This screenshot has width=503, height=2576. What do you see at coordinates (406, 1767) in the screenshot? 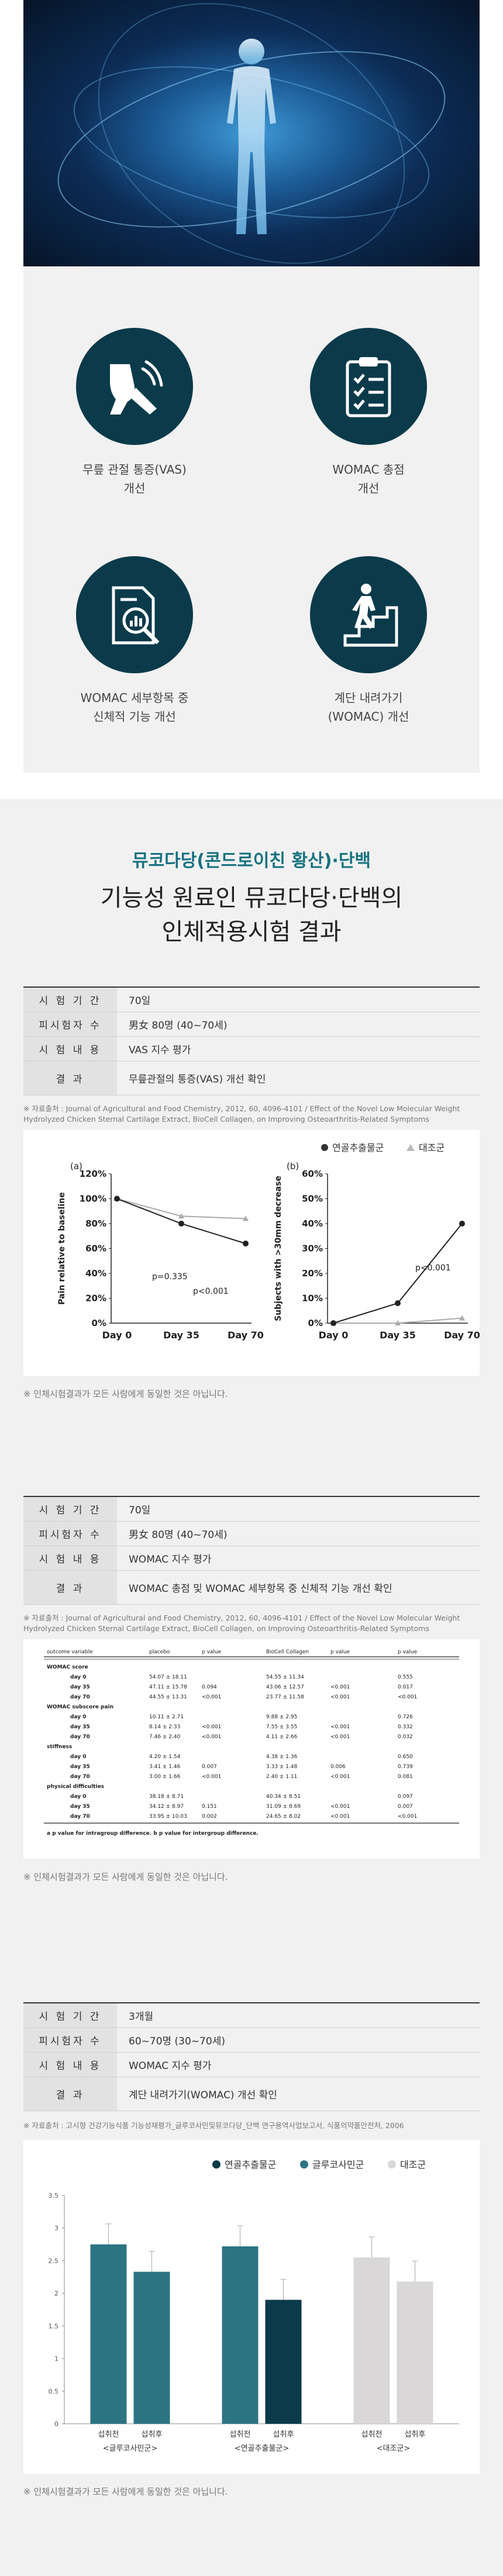
I see `table-cell: 0.739` at bounding box center [406, 1767].